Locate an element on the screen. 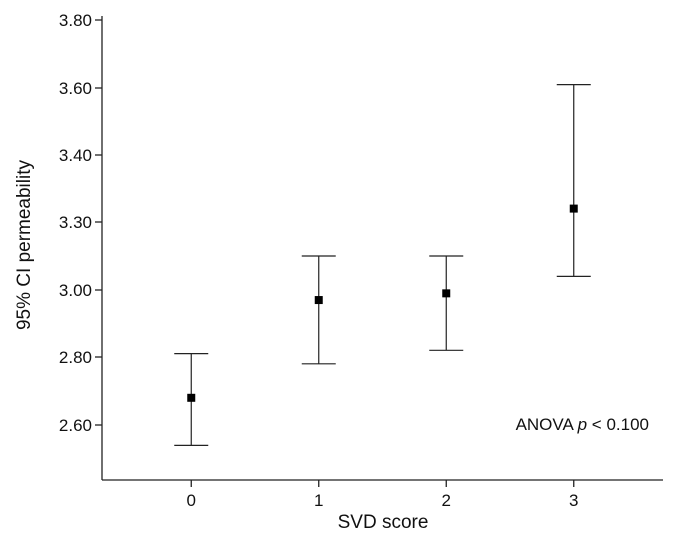 This screenshot has height=533, width=682. x-tick-label: 2 is located at coordinates (446, 500).